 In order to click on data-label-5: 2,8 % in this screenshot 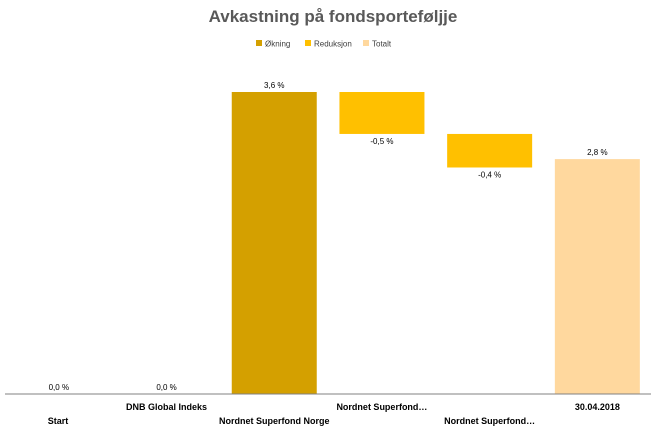, I will do `click(597, 152)`.